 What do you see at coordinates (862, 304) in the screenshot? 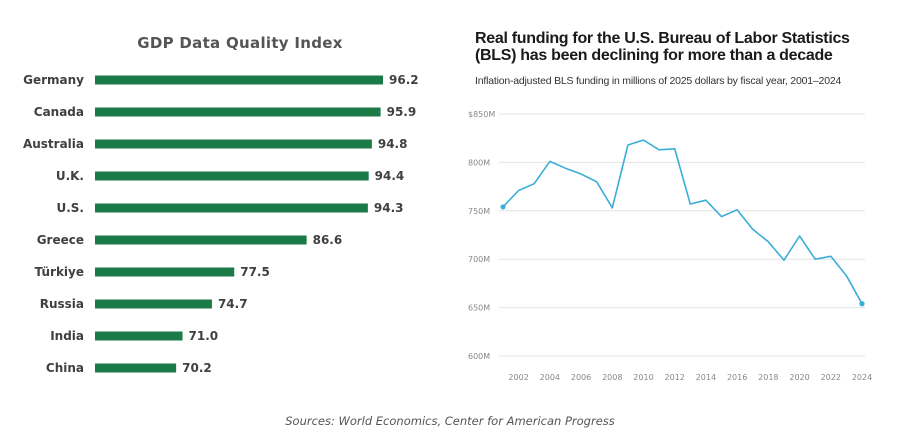
I see `data-point-2024` at bounding box center [862, 304].